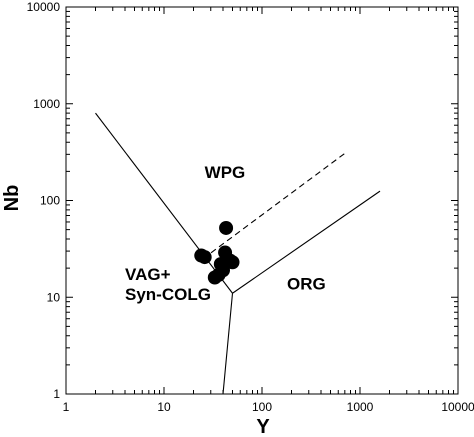 The height and width of the screenshot is (437, 474). I want to click on y-tick-label: 1, so click(56, 394).